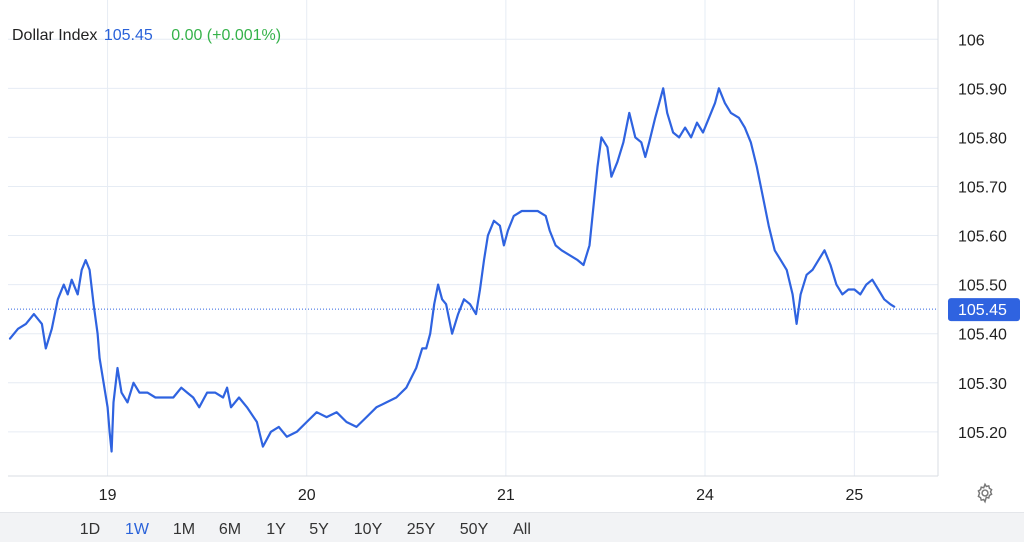  I want to click on y-tick-label: 105.30, so click(982, 384).